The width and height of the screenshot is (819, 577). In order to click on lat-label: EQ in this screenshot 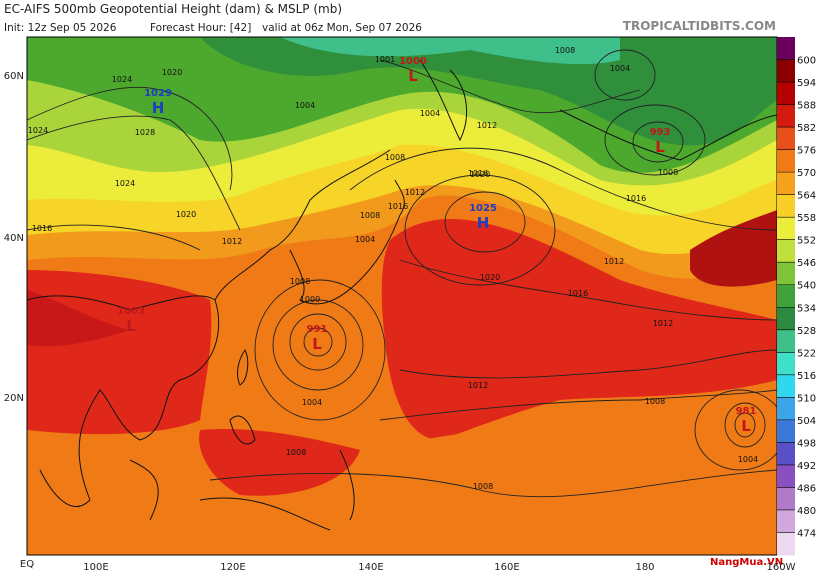, I will do `click(27, 564)`.